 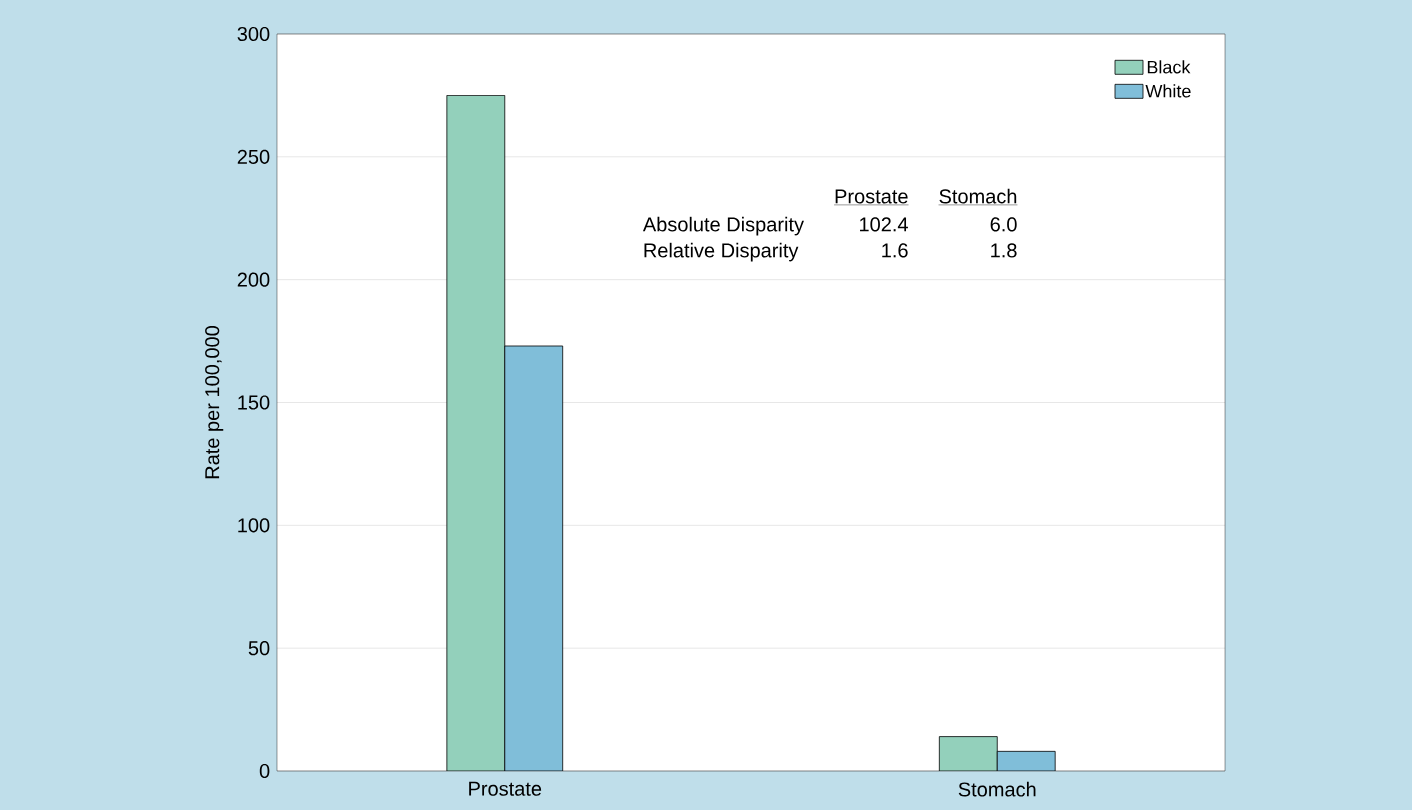 What do you see at coordinates (978, 196) in the screenshot?
I see `annotation: Stomach` at bounding box center [978, 196].